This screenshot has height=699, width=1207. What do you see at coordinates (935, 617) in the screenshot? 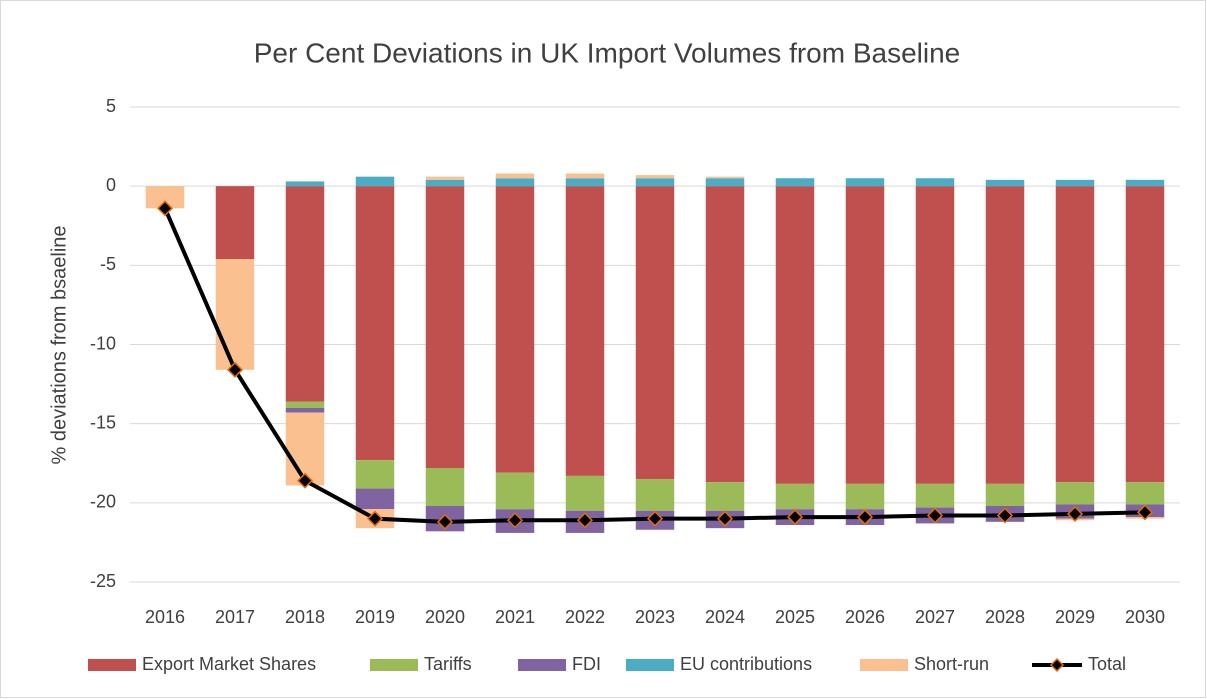
I see `x-tick-label: 2027` at bounding box center [935, 617].